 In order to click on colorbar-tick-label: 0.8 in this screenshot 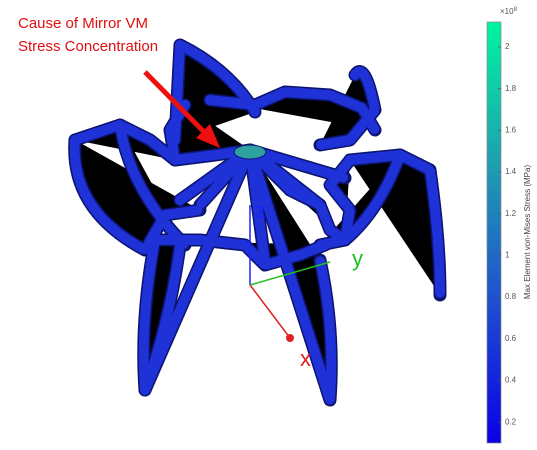, I will do `click(511, 296)`.